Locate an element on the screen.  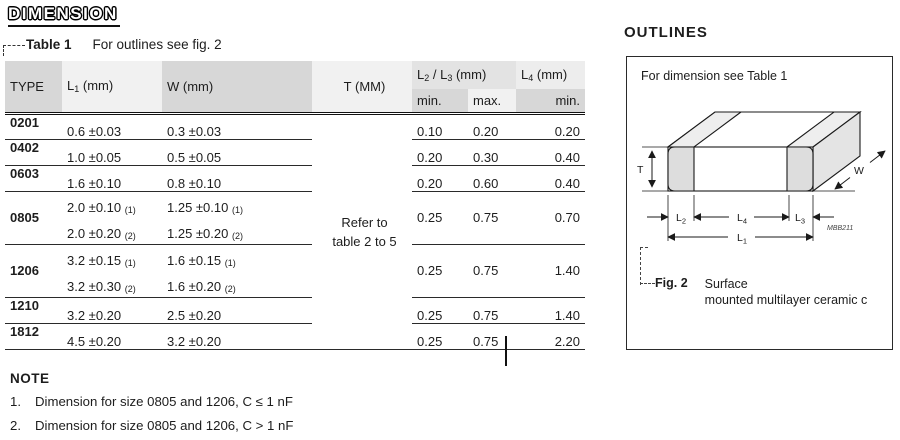
figure-label: Fig. 2 is located at coordinates (671, 283).